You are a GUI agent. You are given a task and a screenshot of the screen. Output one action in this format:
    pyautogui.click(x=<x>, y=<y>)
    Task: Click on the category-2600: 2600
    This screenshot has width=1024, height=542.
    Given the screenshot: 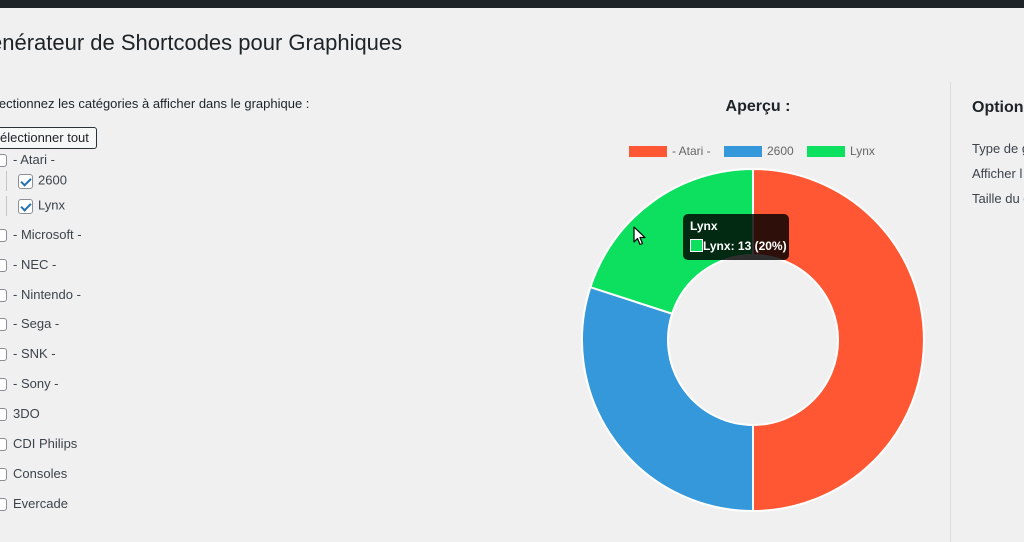 What is the action you would take?
    pyautogui.click(x=36, y=181)
    